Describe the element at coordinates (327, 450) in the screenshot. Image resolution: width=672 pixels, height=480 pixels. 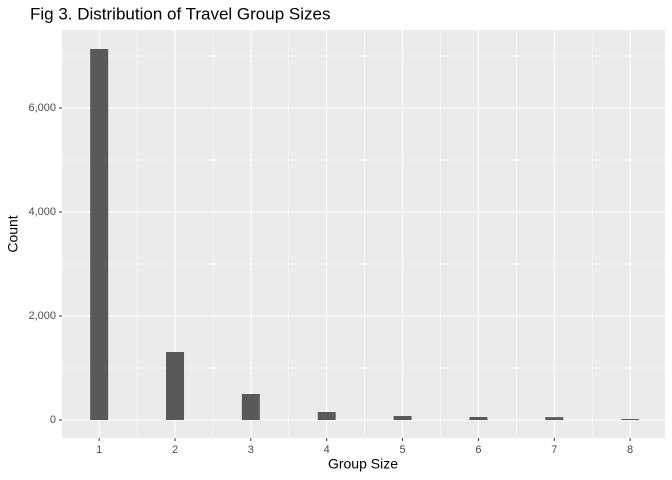
I see `x-tick-label: 4` at that location.